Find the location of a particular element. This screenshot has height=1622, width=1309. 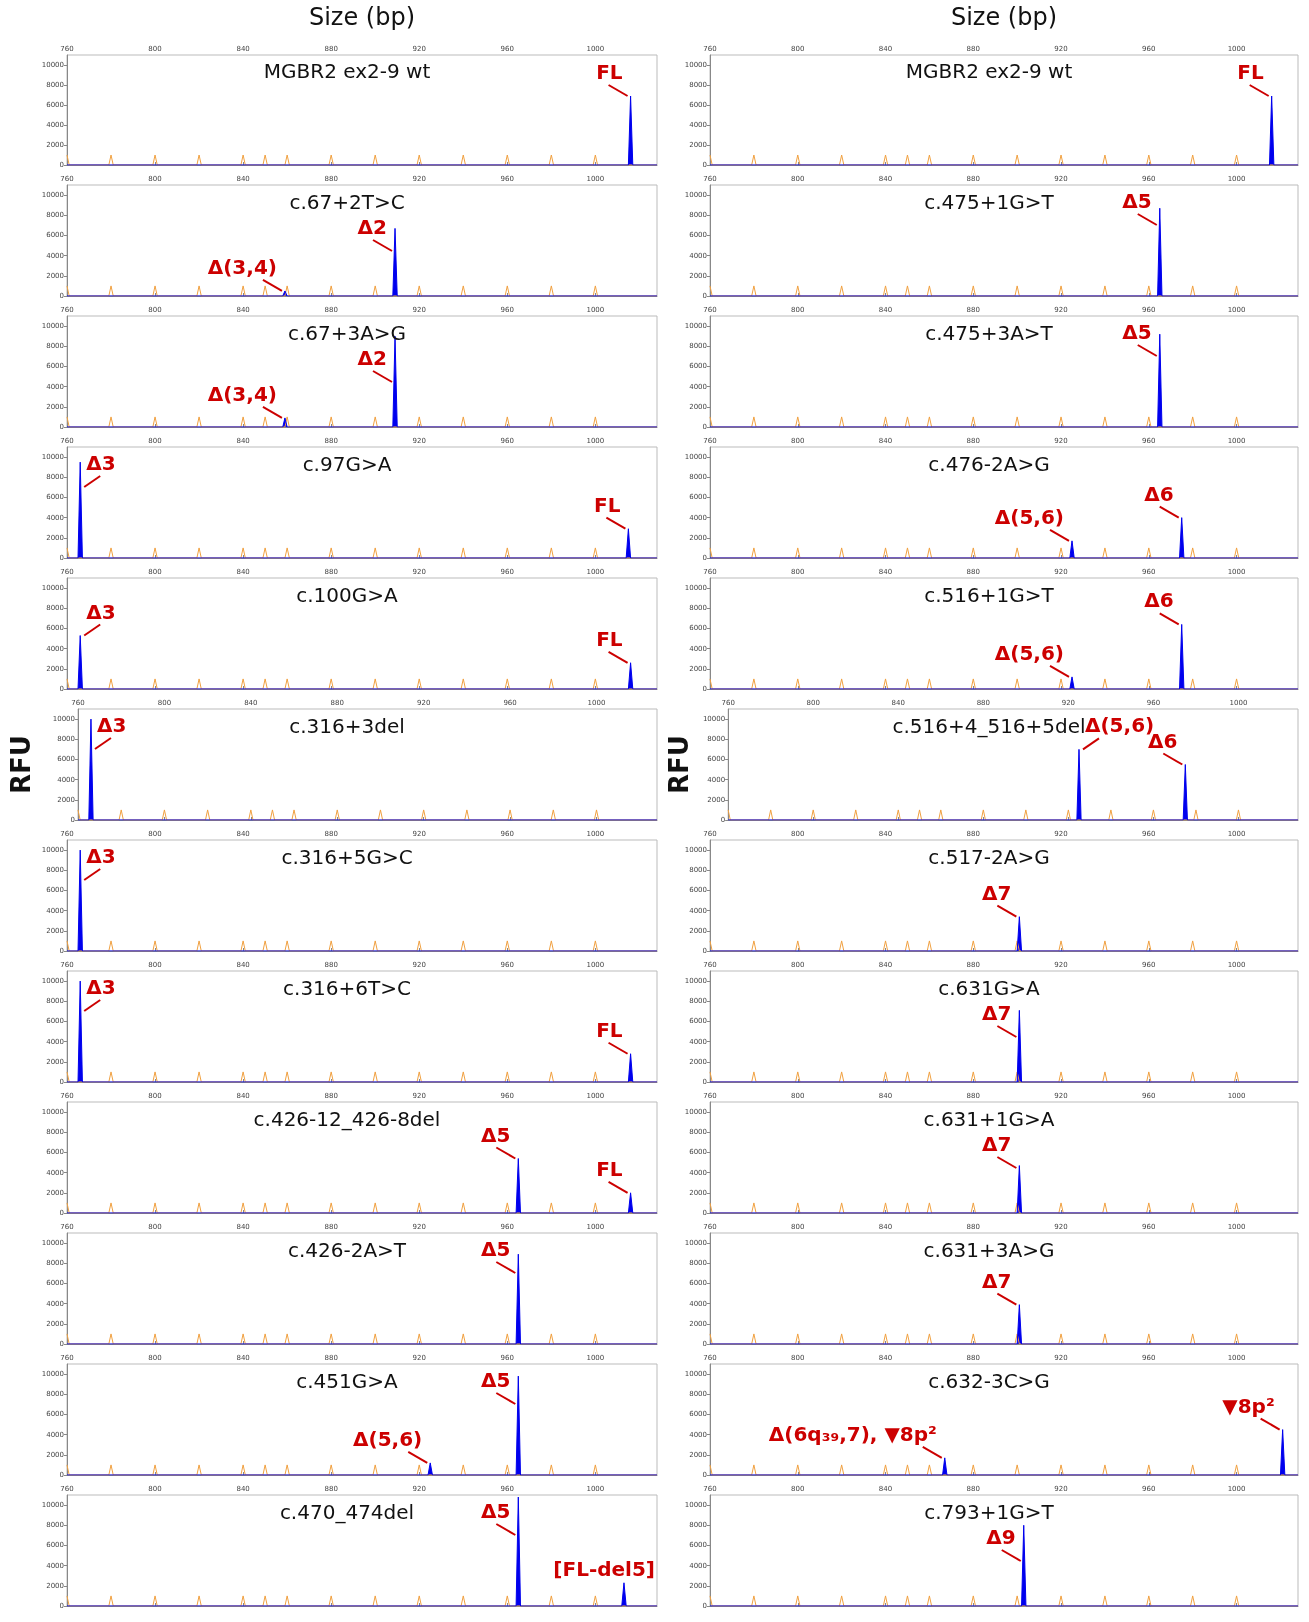

annotation: ▼8p² is located at coordinates (1248, 1405).